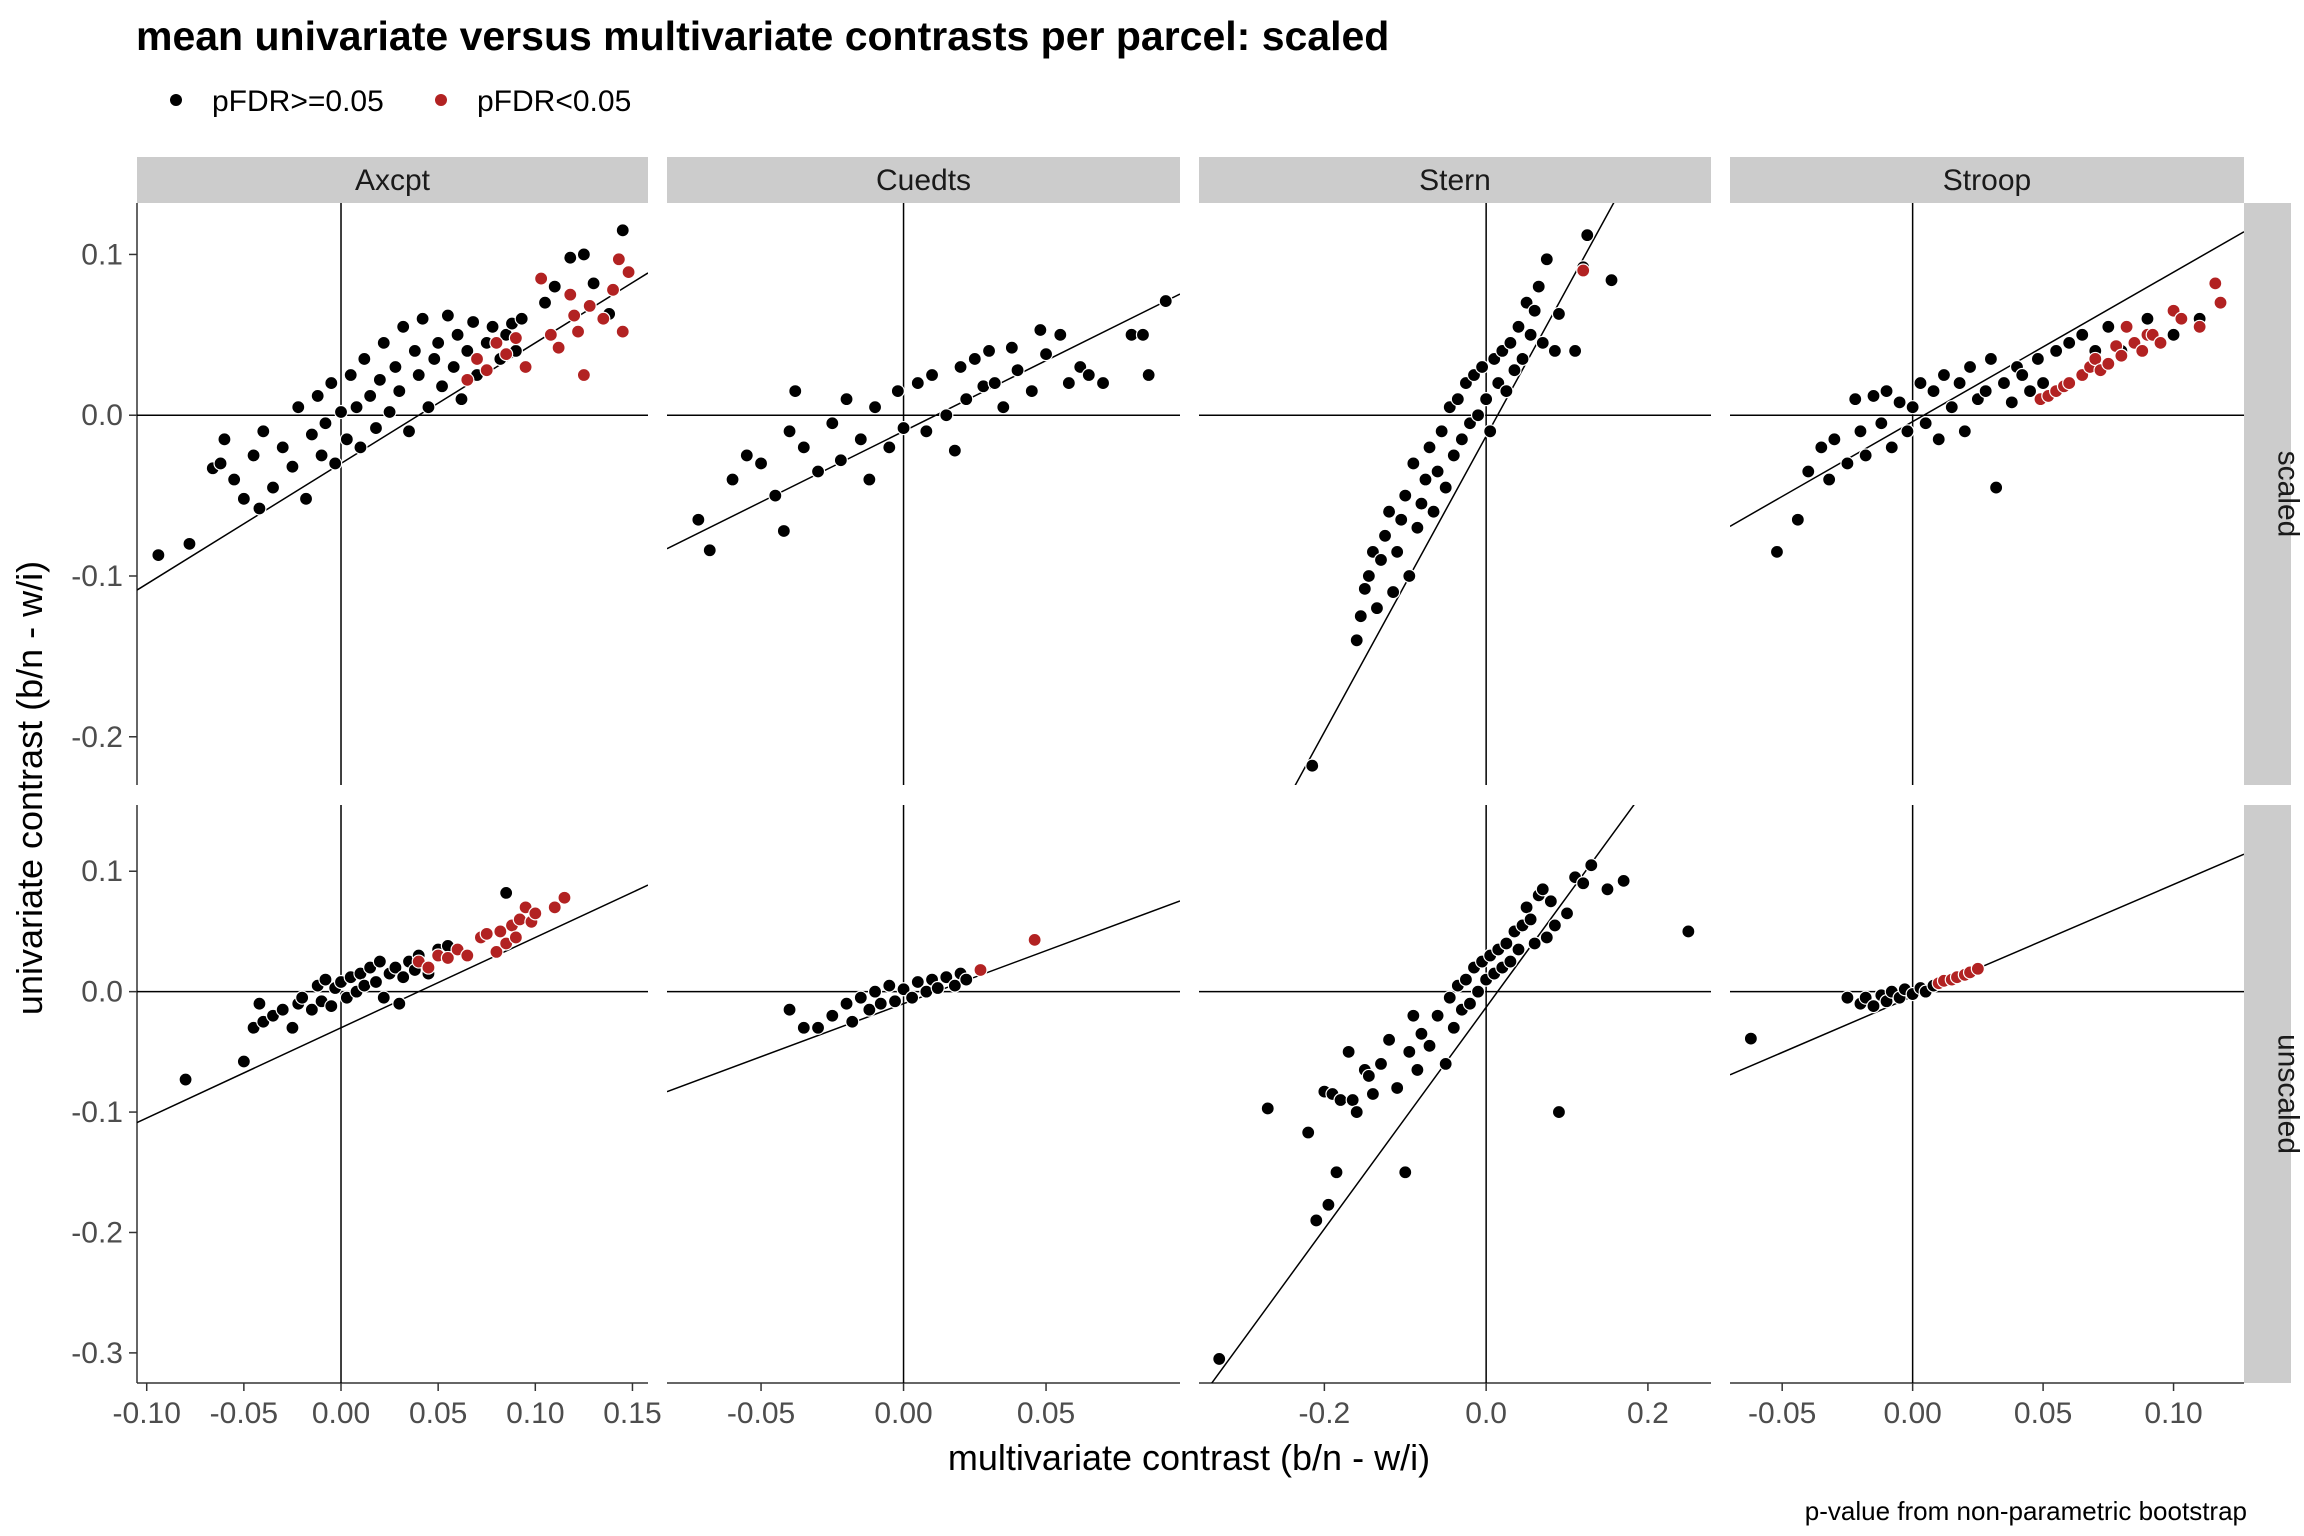 This screenshot has width=2304, height=1536. What do you see at coordinates (97, 1232) in the screenshot?
I see `y-tick-label: -0.2` at bounding box center [97, 1232].